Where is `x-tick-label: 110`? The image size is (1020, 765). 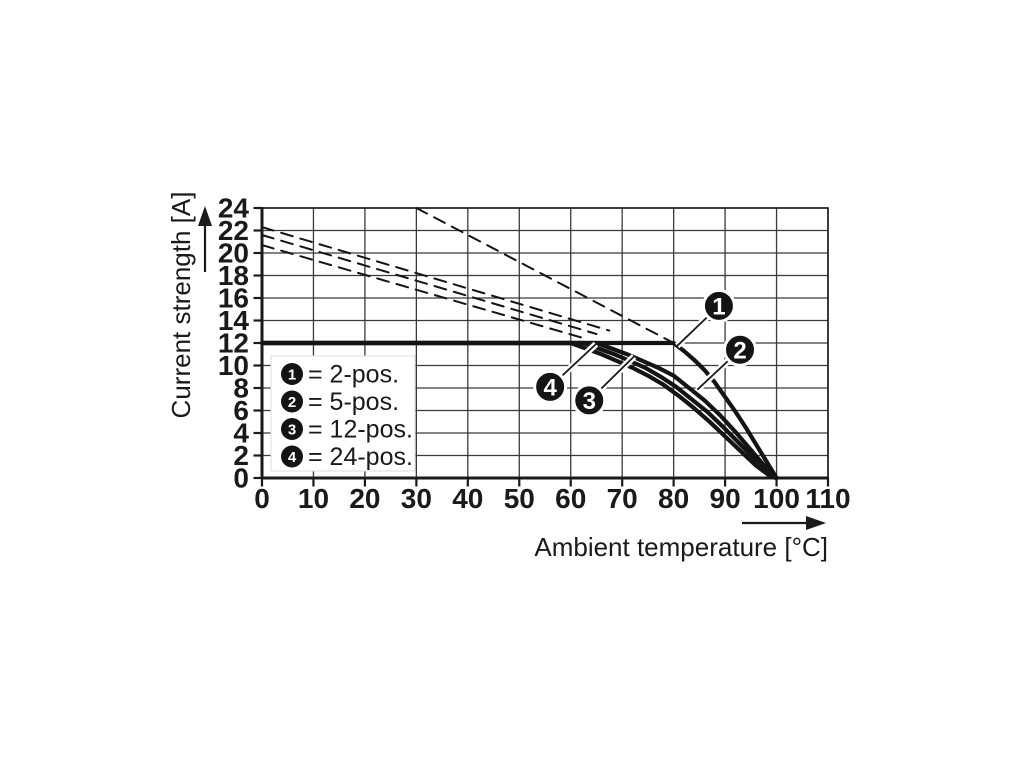
x-tick-label: 110 is located at coordinates (827, 498).